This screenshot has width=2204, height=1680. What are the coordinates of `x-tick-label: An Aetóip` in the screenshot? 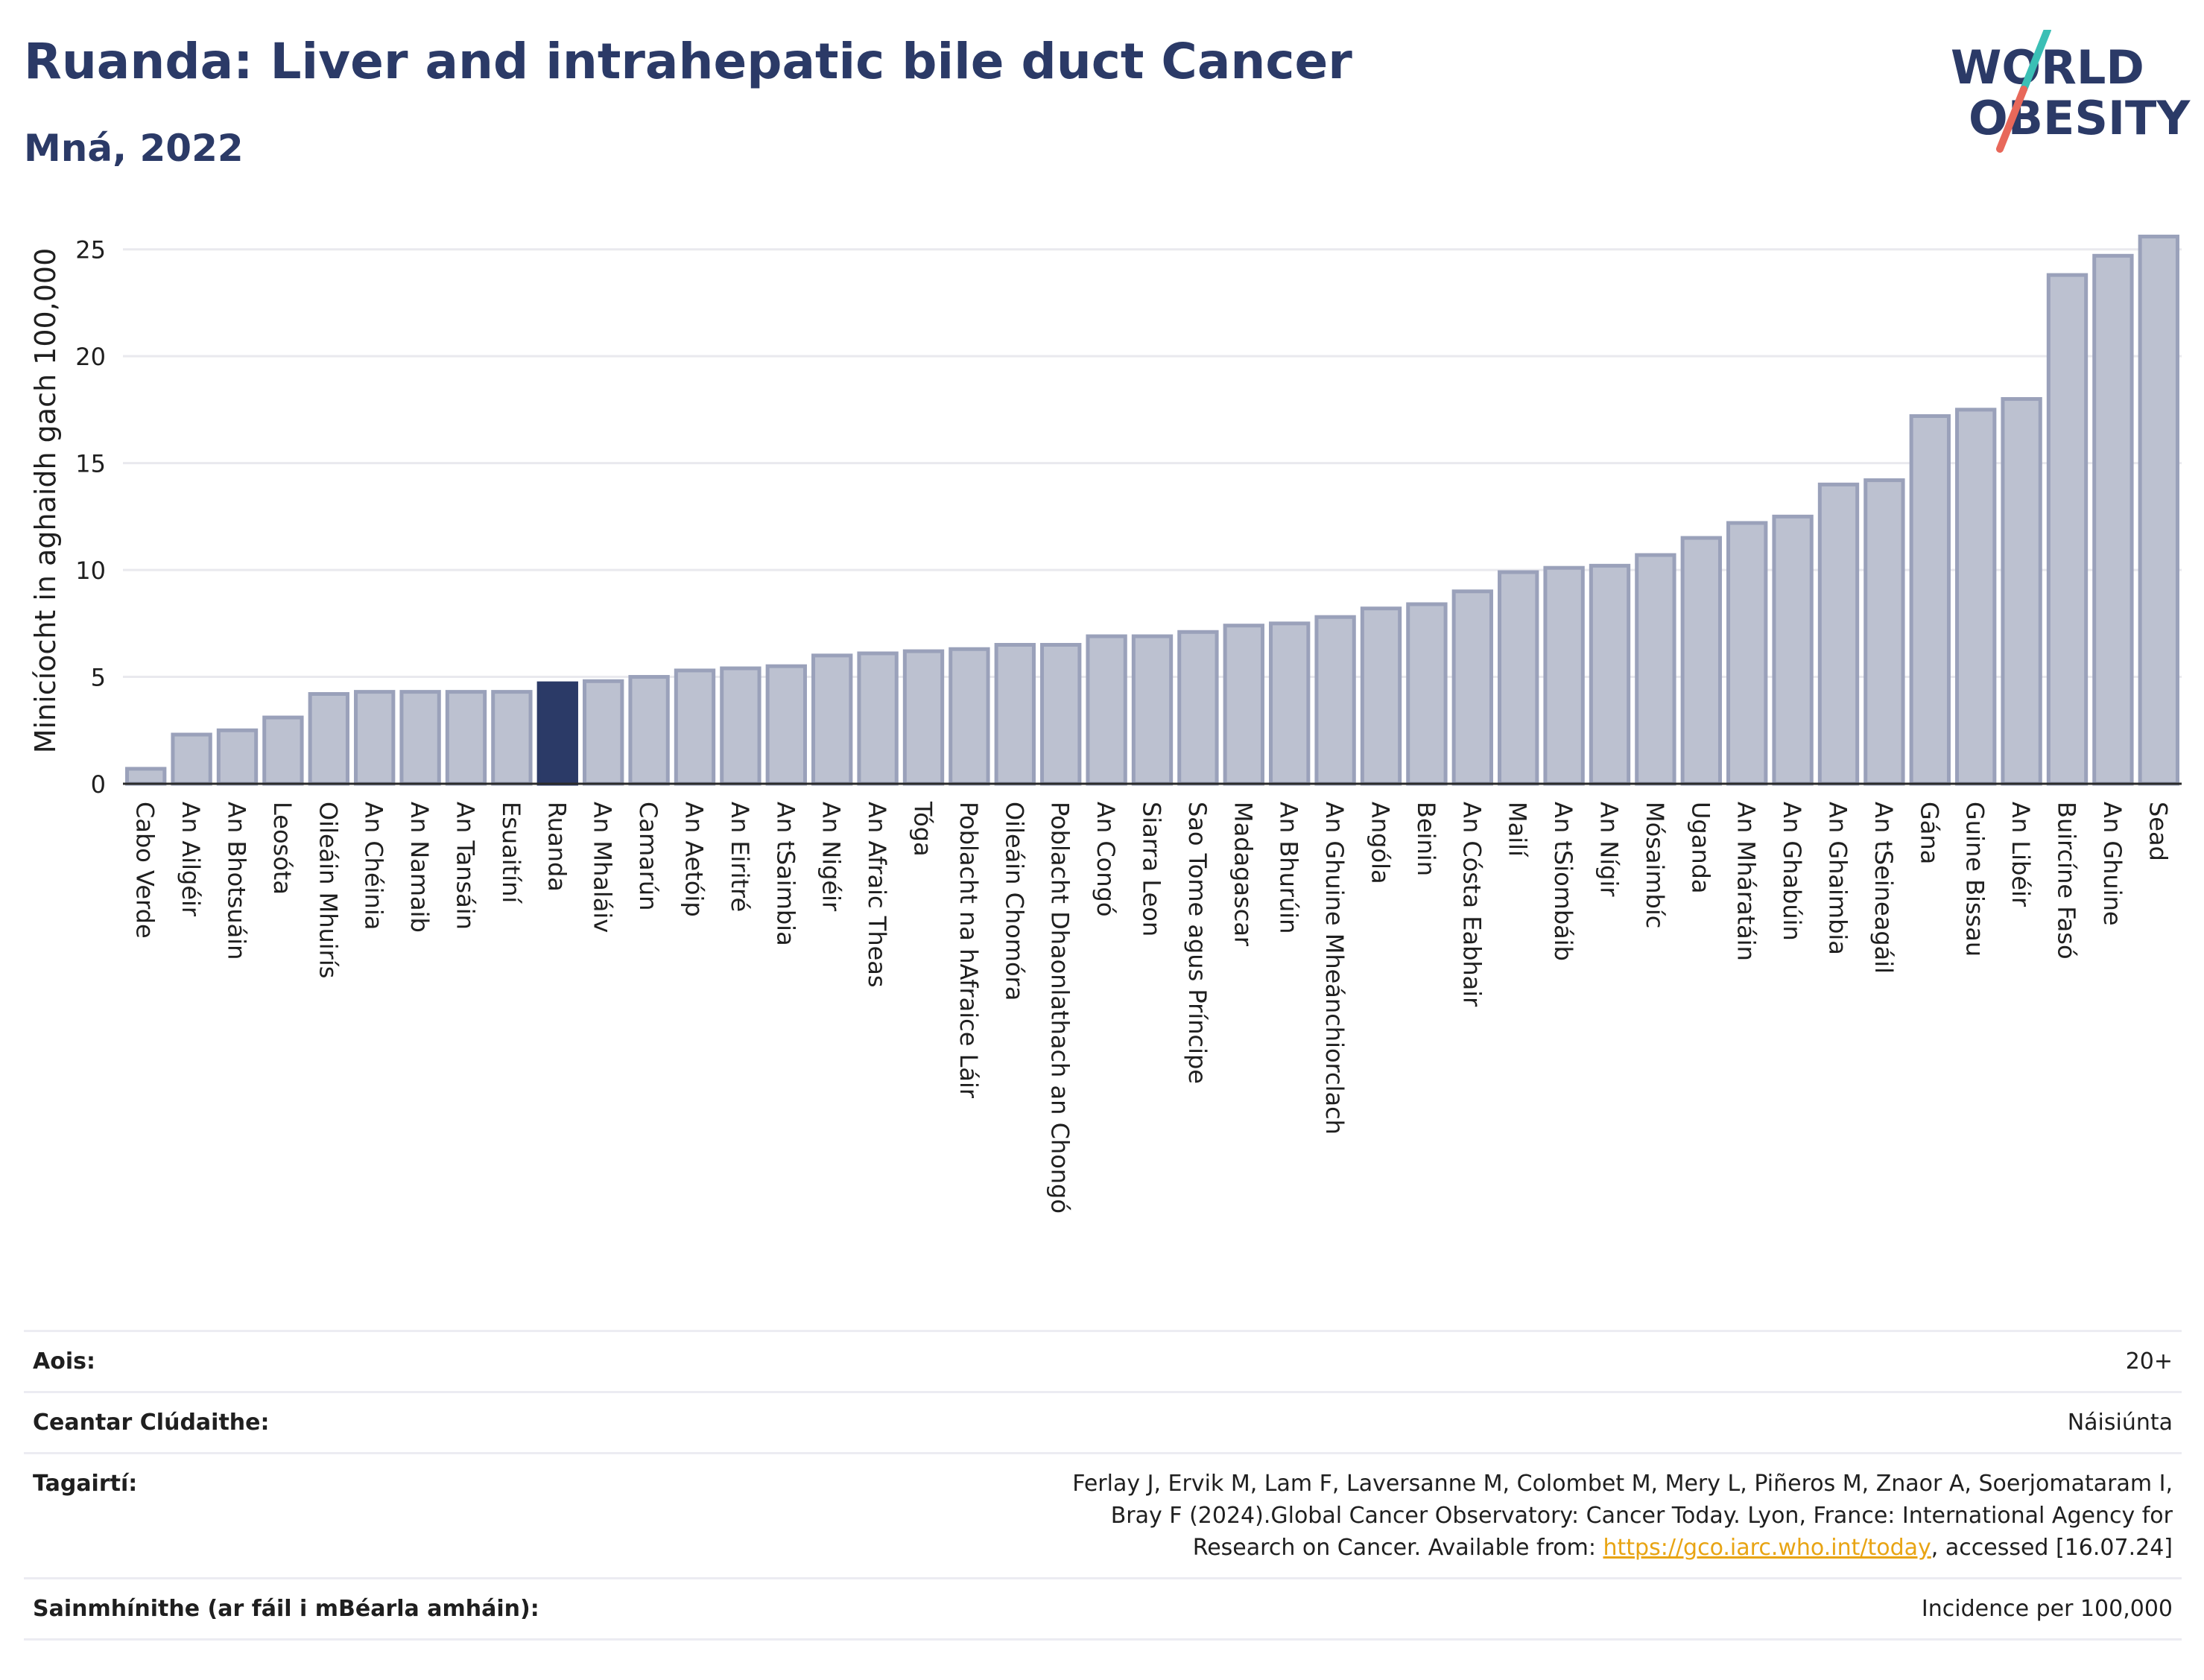 It's located at (694, 859).